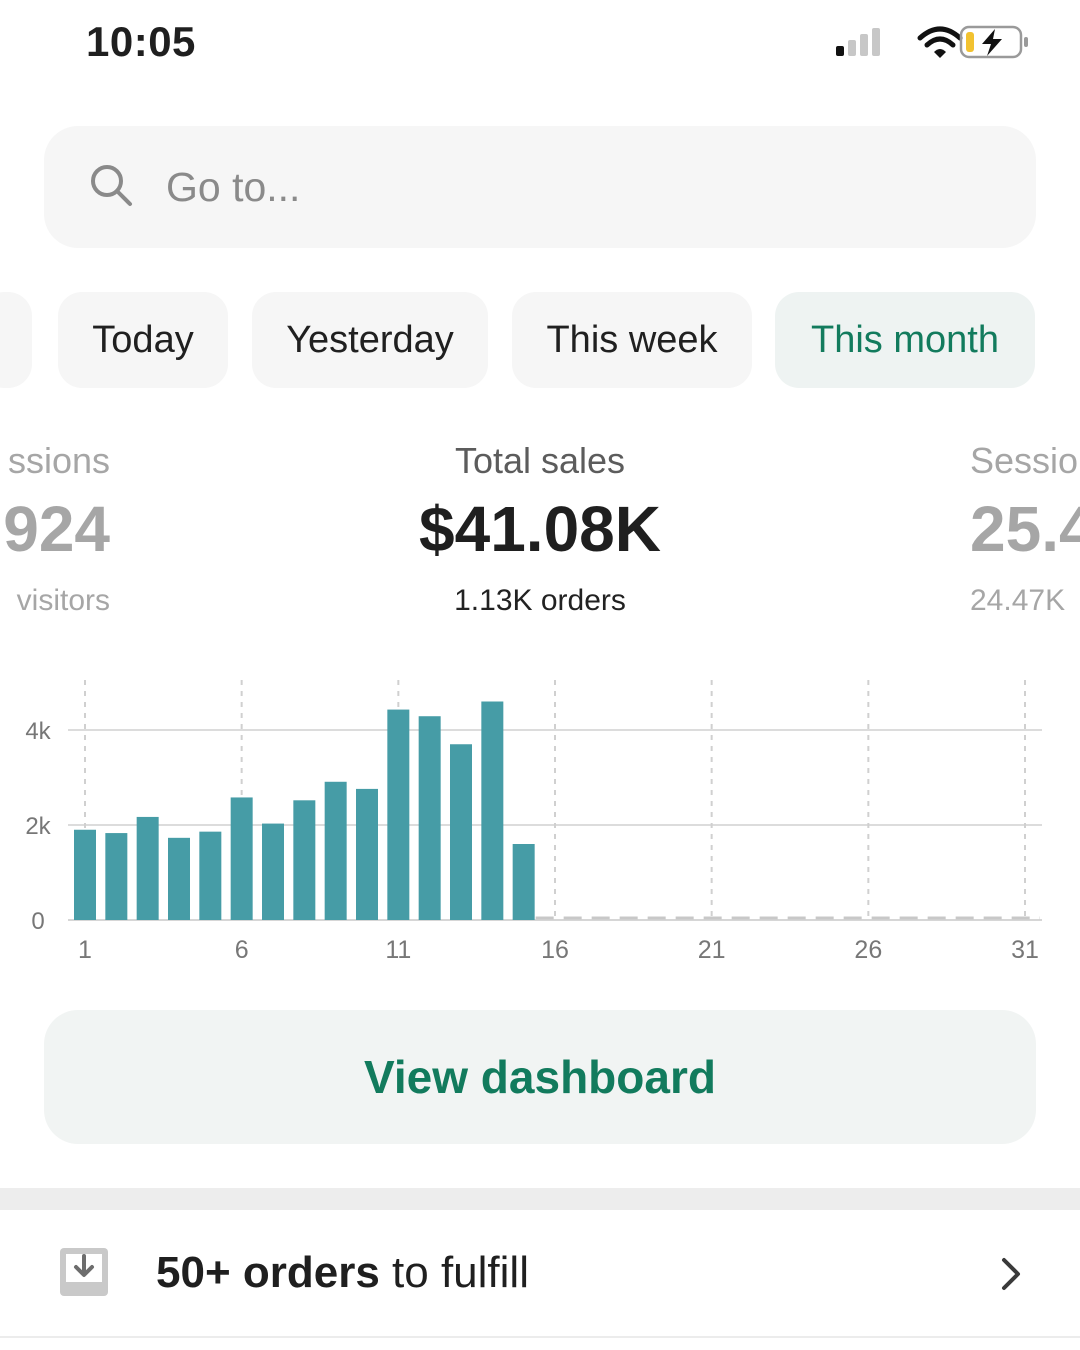  I want to click on metric-value: 924, so click(56, 529).